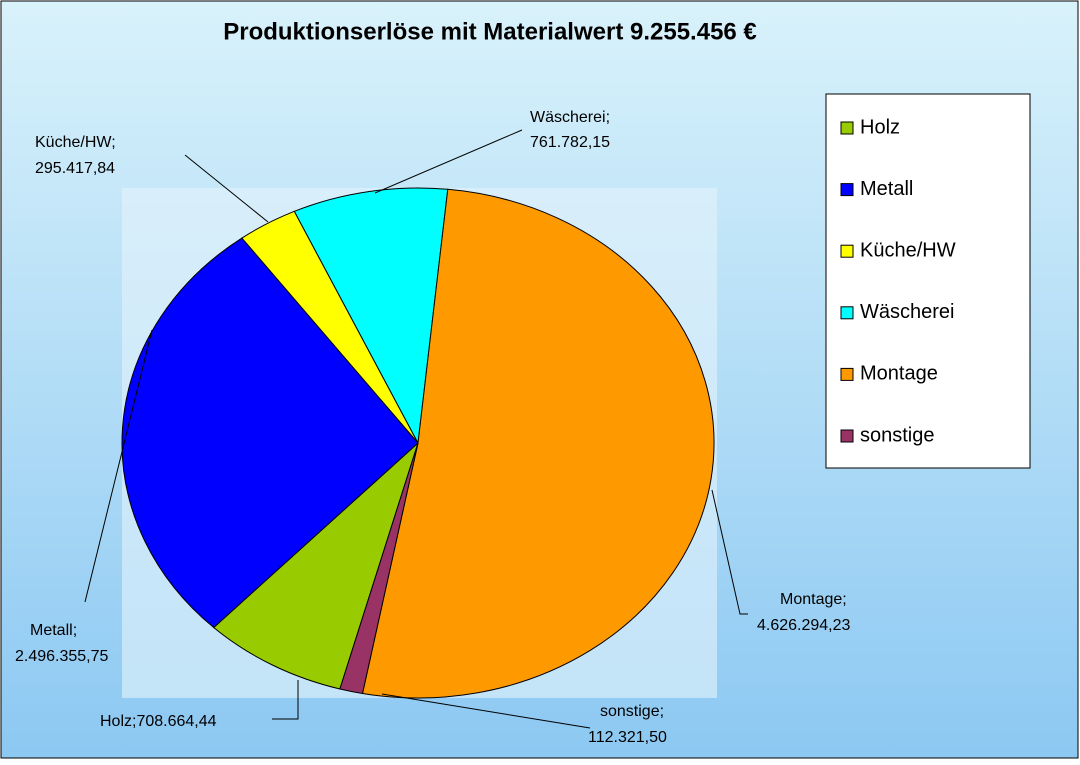  I want to click on data-label-category: Montage, so click(811, 599).